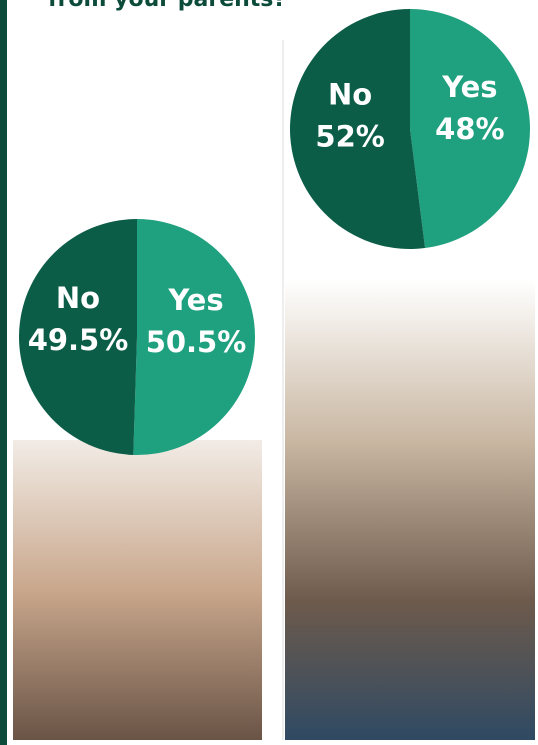 The width and height of the screenshot is (538, 745). What do you see at coordinates (167, 6) in the screenshot?
I see `title: from your parents?` at bounding box center [167, 6].